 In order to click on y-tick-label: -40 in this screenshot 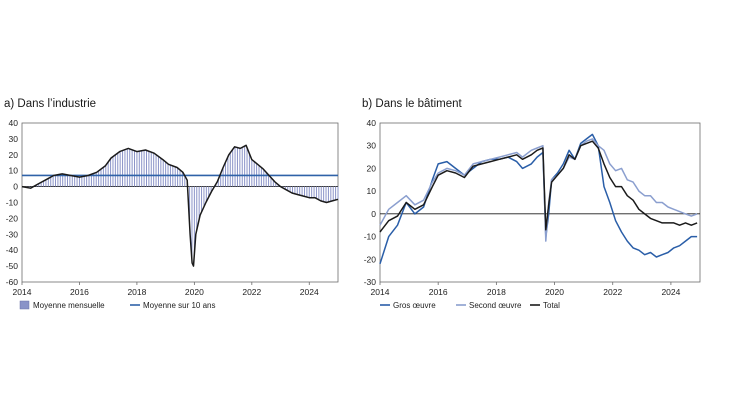, I will do `click(12, 250)`.